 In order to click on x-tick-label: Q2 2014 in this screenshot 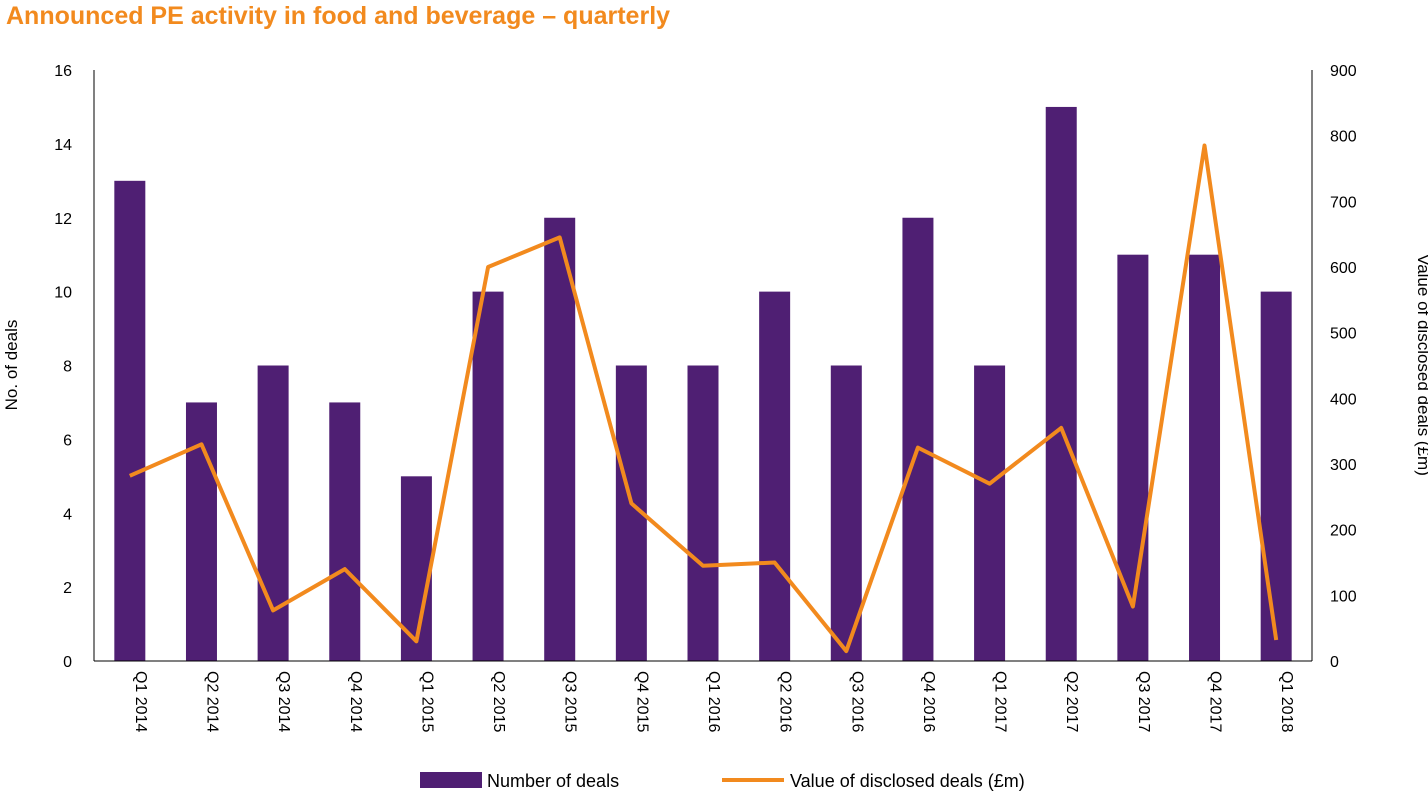, I will do `click(211, 701)`.